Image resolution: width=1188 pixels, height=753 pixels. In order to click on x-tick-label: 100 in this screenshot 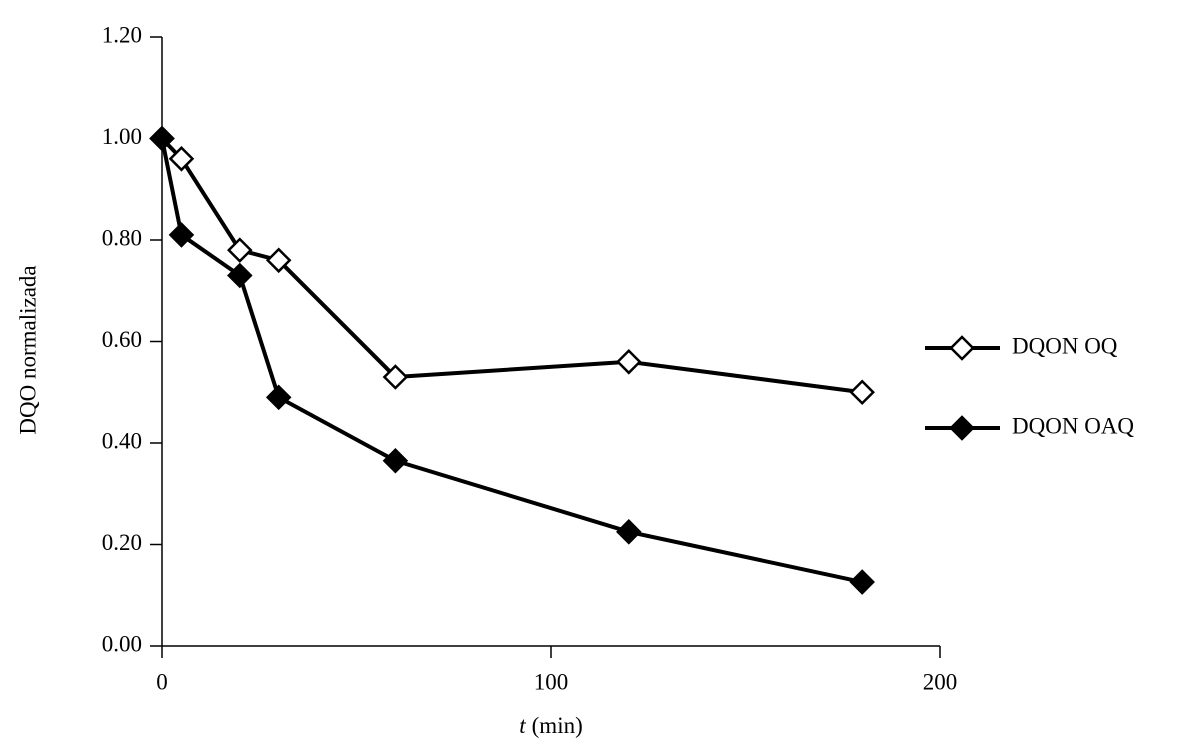, I will do `click(551, 681)`.